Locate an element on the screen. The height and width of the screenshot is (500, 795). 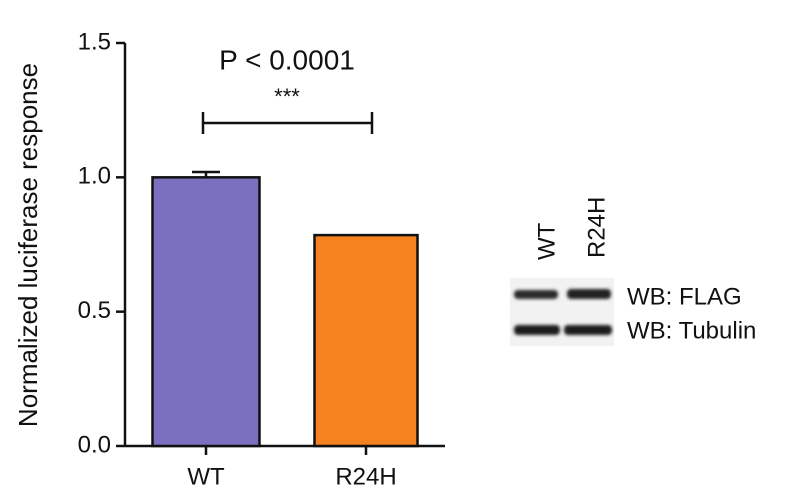
western-blot is located at coordinates (562, 312).